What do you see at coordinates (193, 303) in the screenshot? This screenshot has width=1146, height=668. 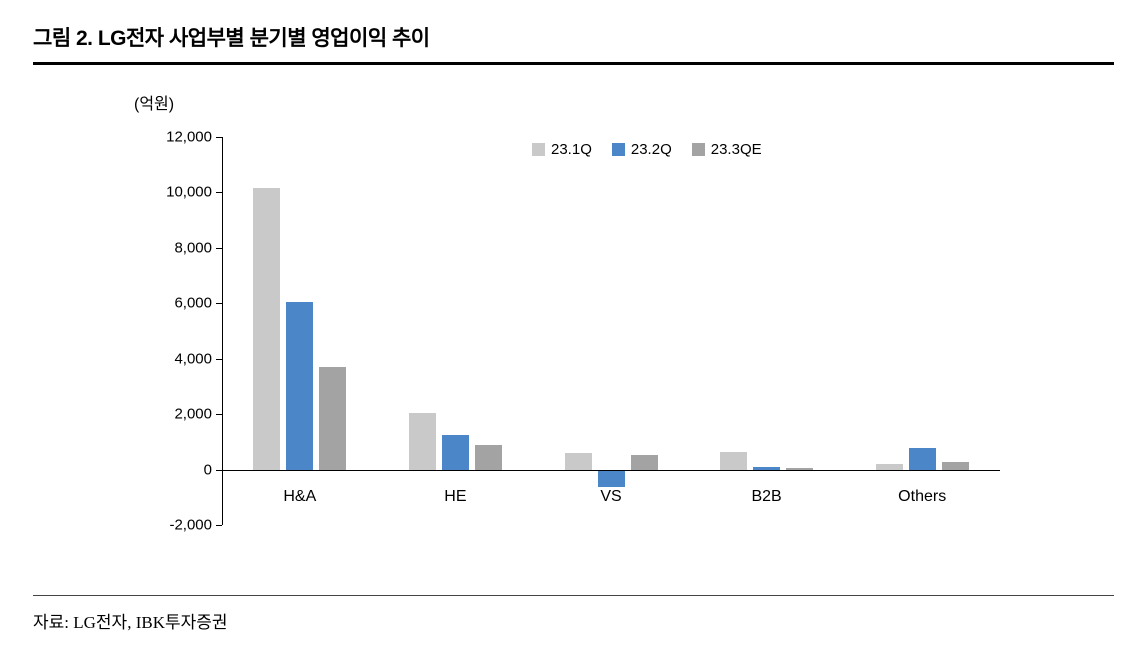 I see `y-tick-label: 6,000` at bounding box center [193, 303].